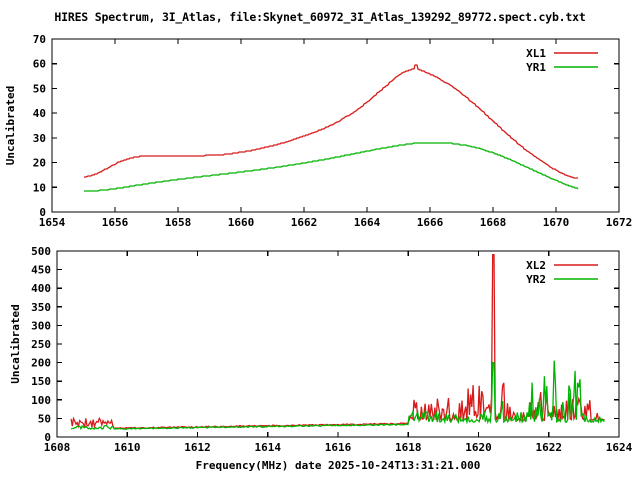  What do you see at coordinates (619, 447) in the screenshot?
I see `x-tick-label: 1624` at bounding box center [619, 447].